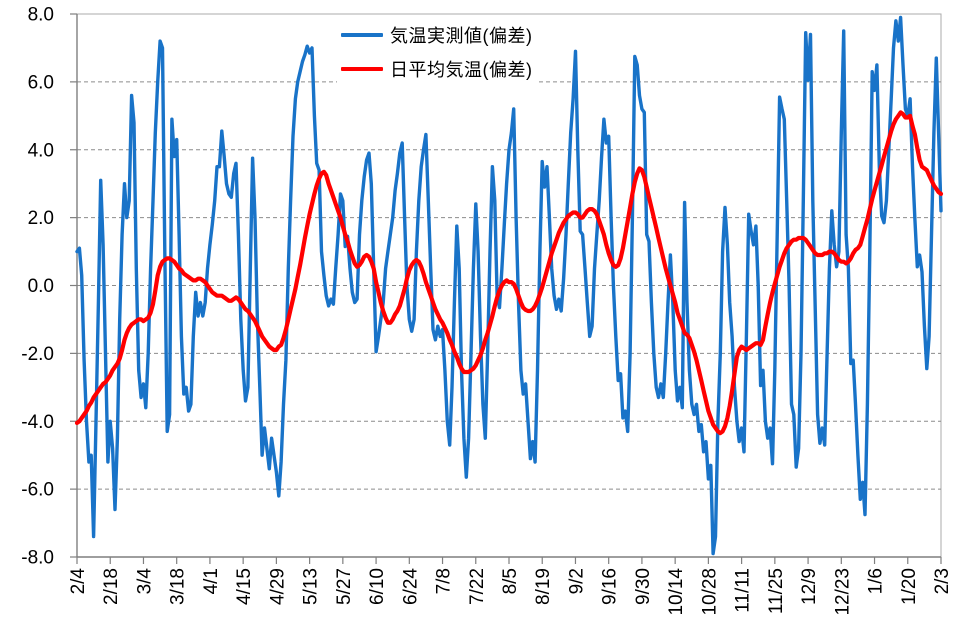 The width and height of the screenshot is (960, 638). I want to click on legend-line-sample-observed, so click(362, 35).